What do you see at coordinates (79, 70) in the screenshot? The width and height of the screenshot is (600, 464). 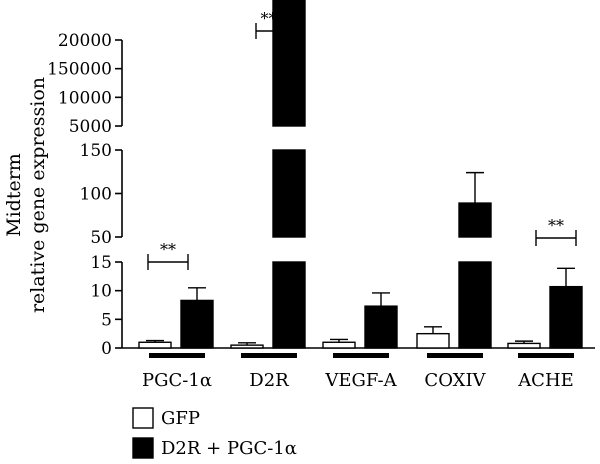 I see `y-tick-label: 150000` at bounding box center [79, 70].